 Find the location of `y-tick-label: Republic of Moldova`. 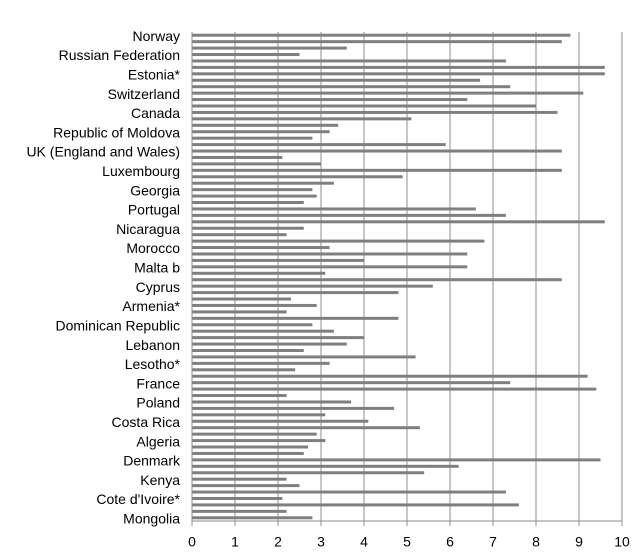

y-tick-label: Republic of Moldova is located at coordinates (116, 132).